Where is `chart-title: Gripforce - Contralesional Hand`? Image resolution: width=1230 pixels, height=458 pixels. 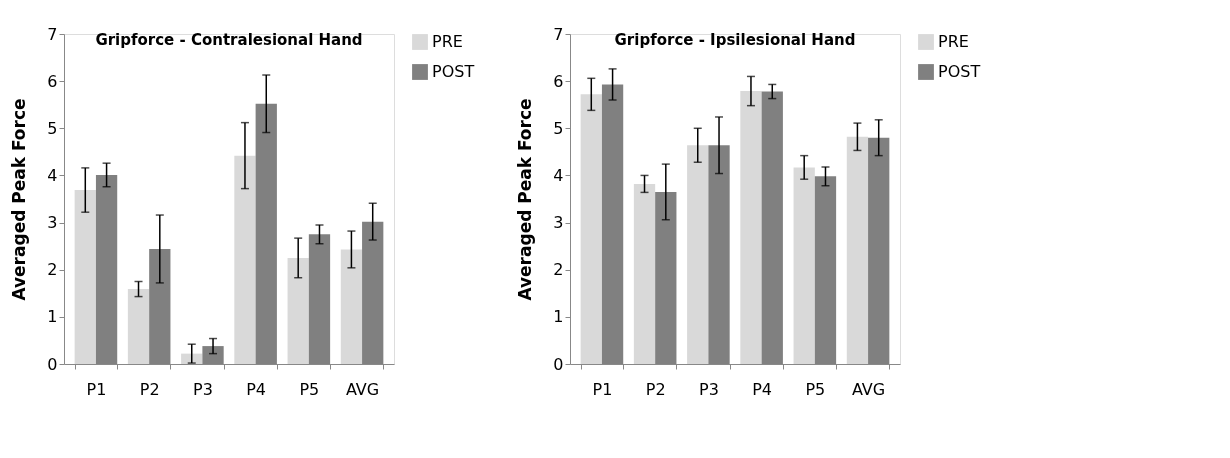 chart-title: Gripforce - Contralesional Hand is located at coordinates (229, 40).